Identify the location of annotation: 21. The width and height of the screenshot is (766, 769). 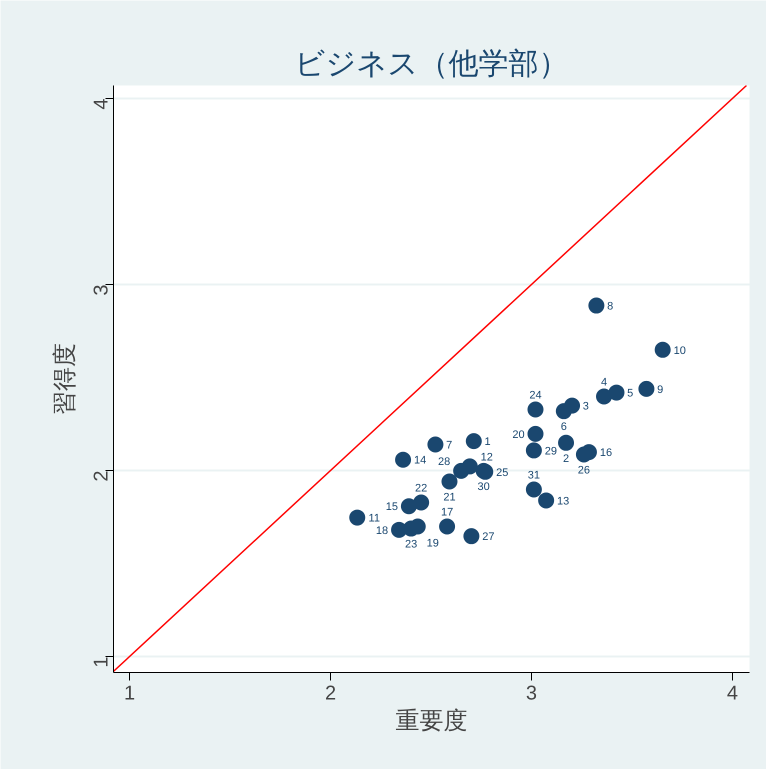
(449, 497).